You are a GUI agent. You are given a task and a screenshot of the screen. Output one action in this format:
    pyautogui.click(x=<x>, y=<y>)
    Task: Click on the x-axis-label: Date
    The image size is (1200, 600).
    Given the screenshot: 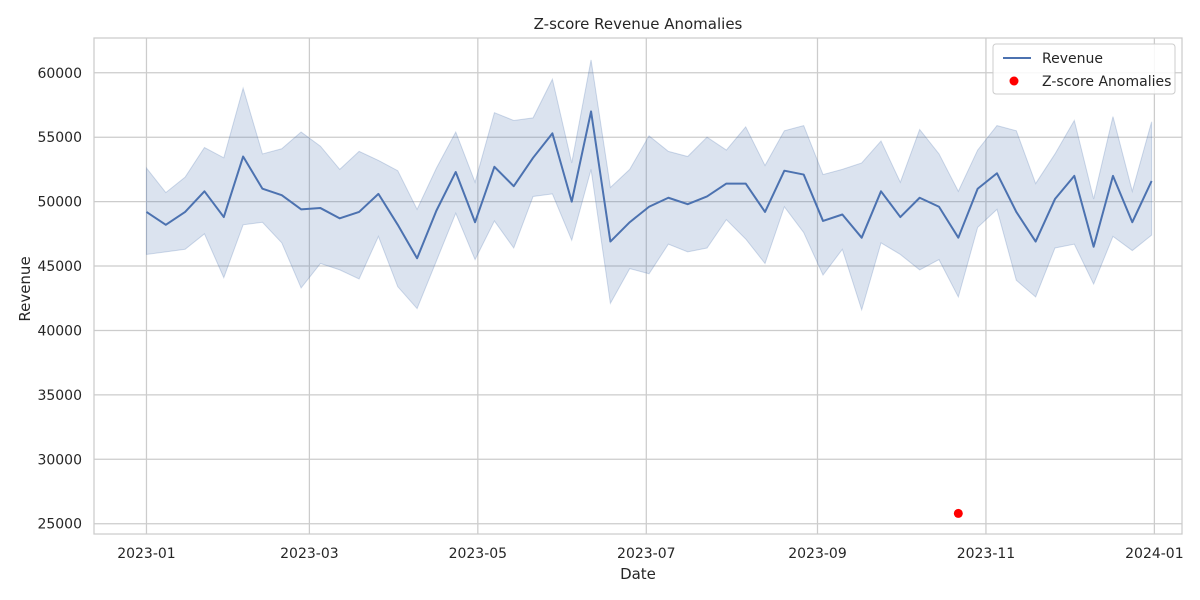 What is the action you would take?
    pyautogui.click(x=638, y=574)
    